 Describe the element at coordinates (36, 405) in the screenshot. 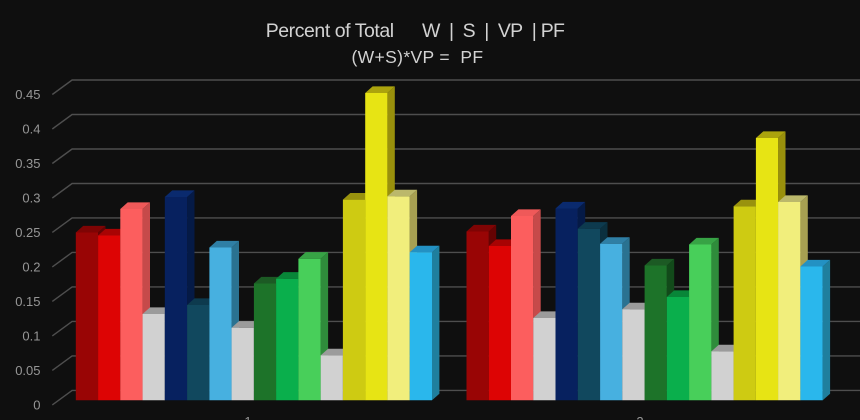

I see `svg-text: 0` at that location.